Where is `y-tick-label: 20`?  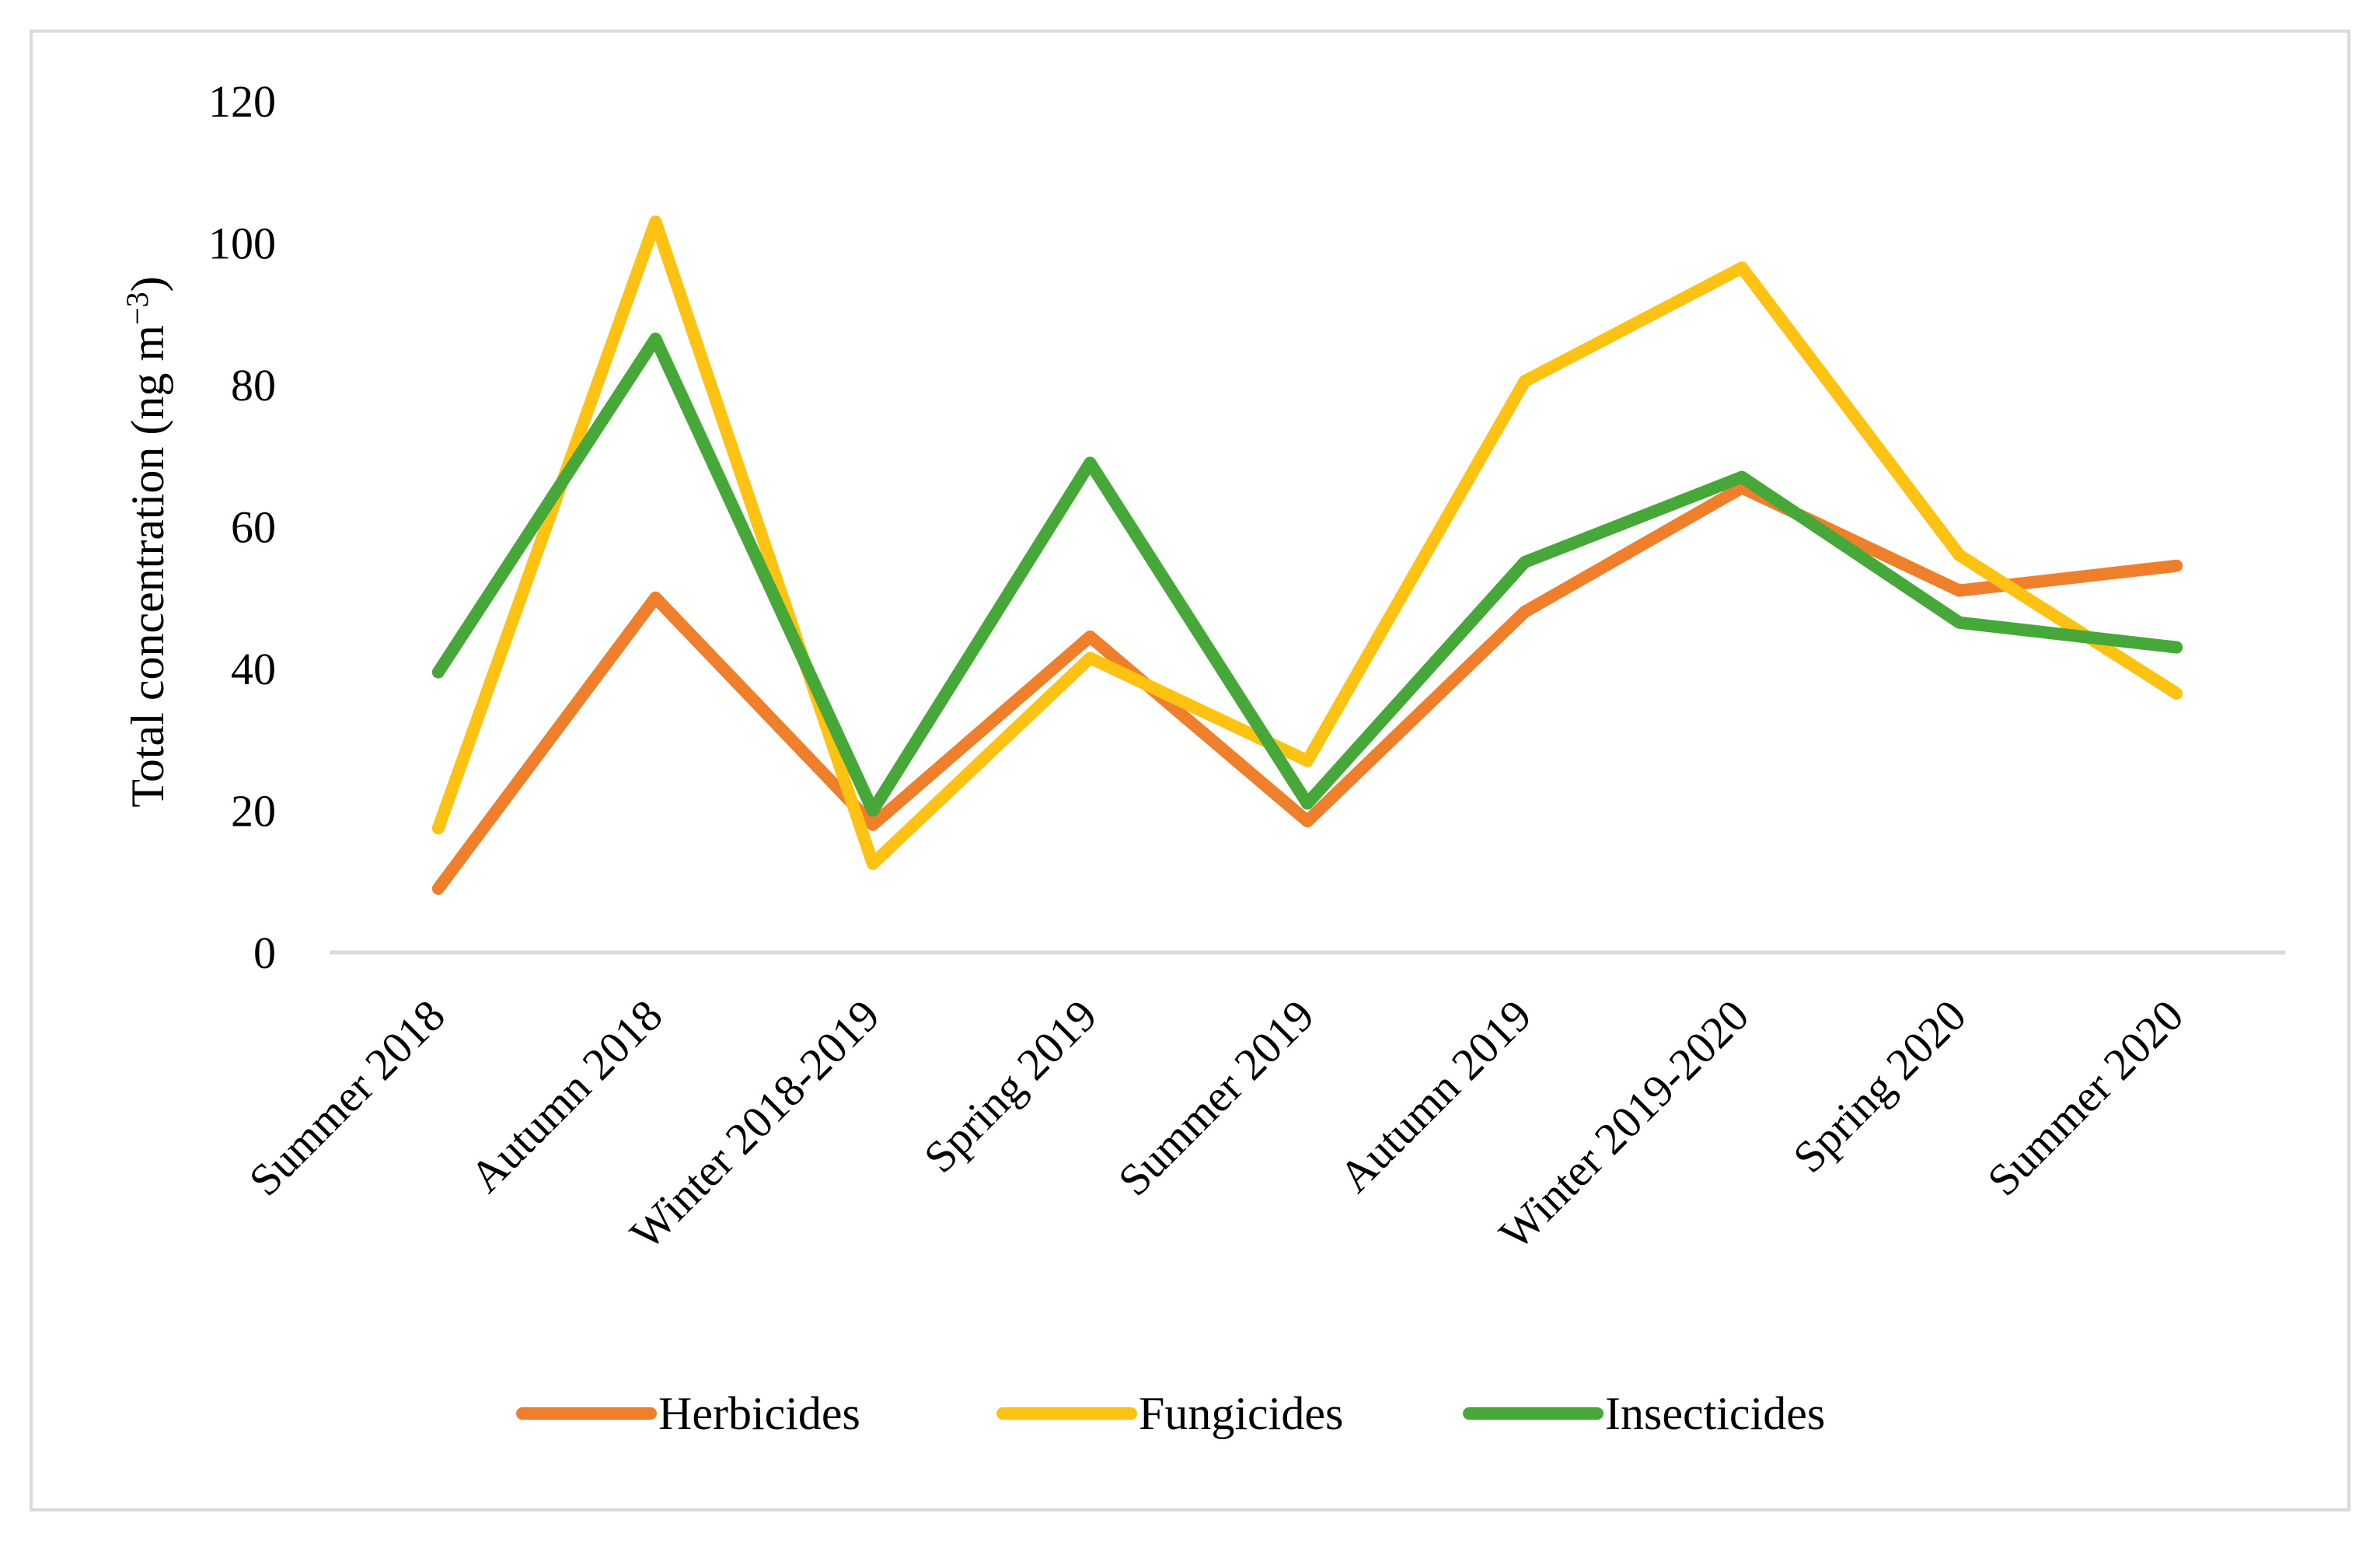 y-tick-label: 20 is located at coordinates (253, 812).